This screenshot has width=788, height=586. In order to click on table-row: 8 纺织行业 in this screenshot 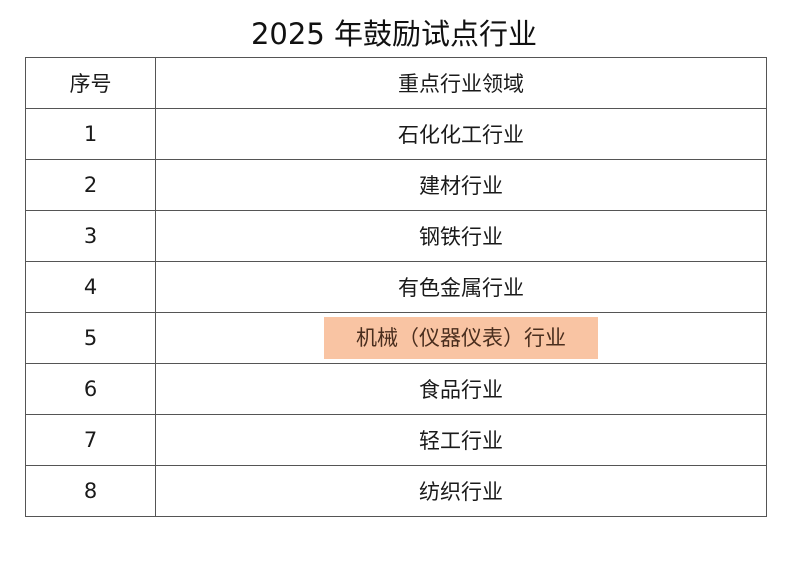, I will do `click(396, 491)`.